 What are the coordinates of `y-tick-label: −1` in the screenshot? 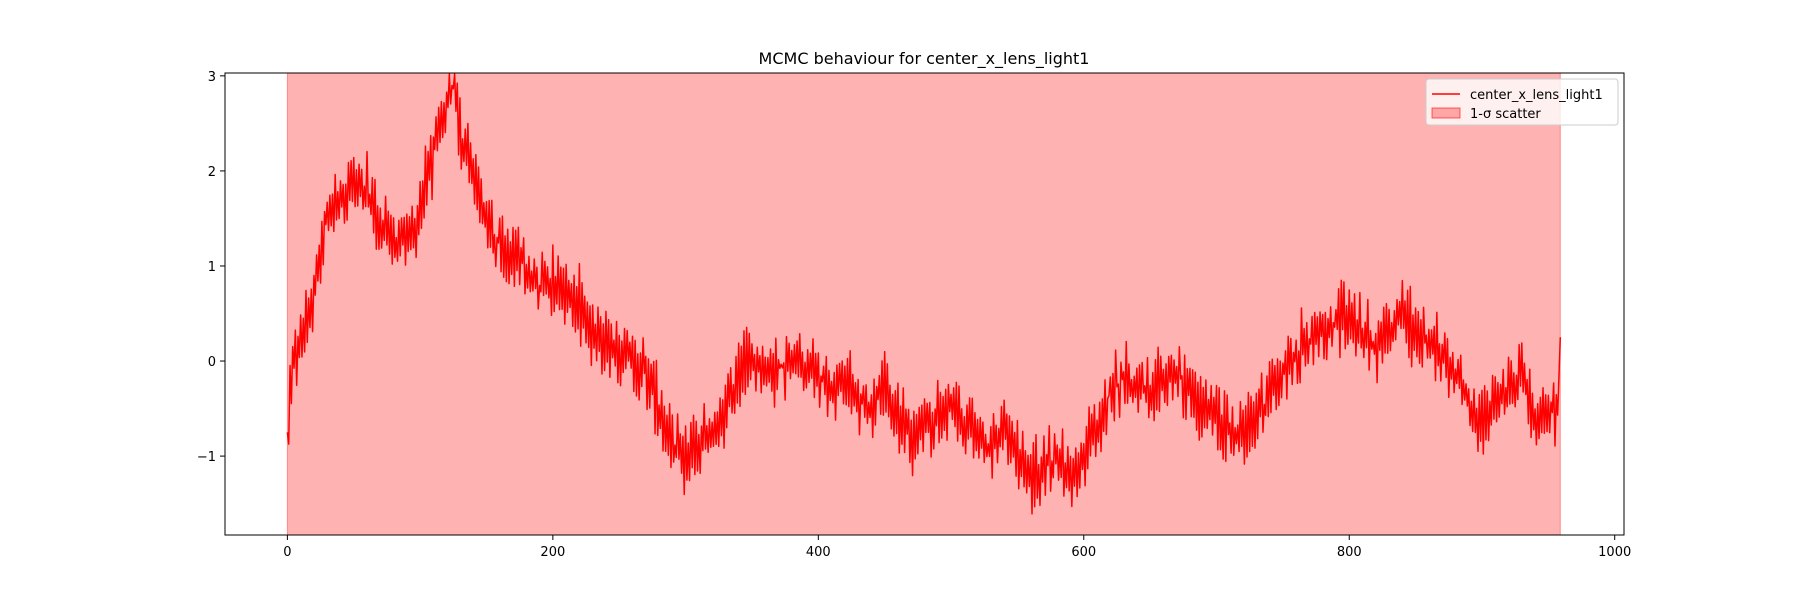 It's located at (206, 457).